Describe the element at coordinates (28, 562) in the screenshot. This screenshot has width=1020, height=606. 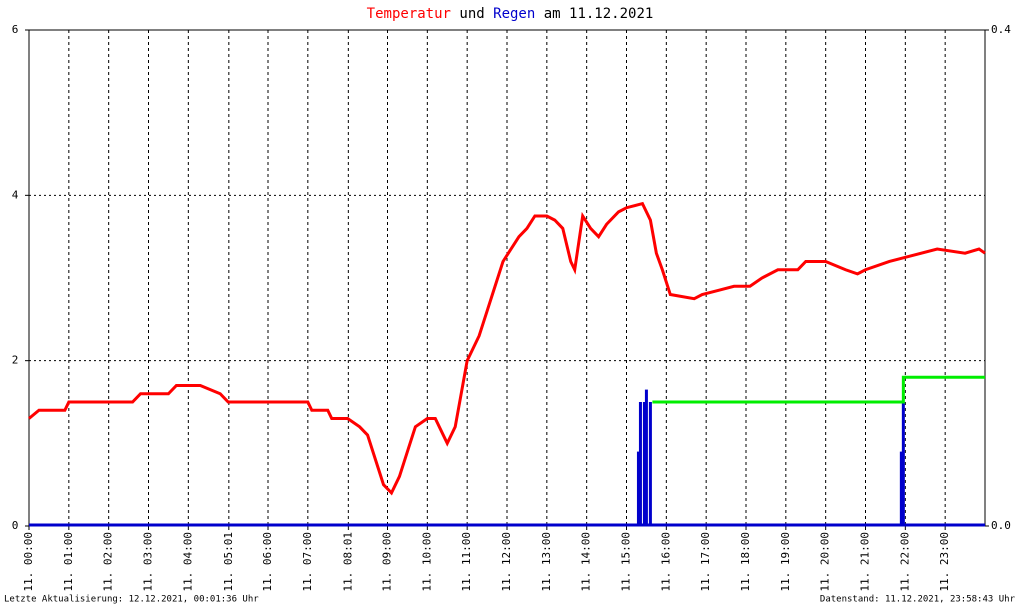
I see `x-tick-label: 11. 00:00` at that location.